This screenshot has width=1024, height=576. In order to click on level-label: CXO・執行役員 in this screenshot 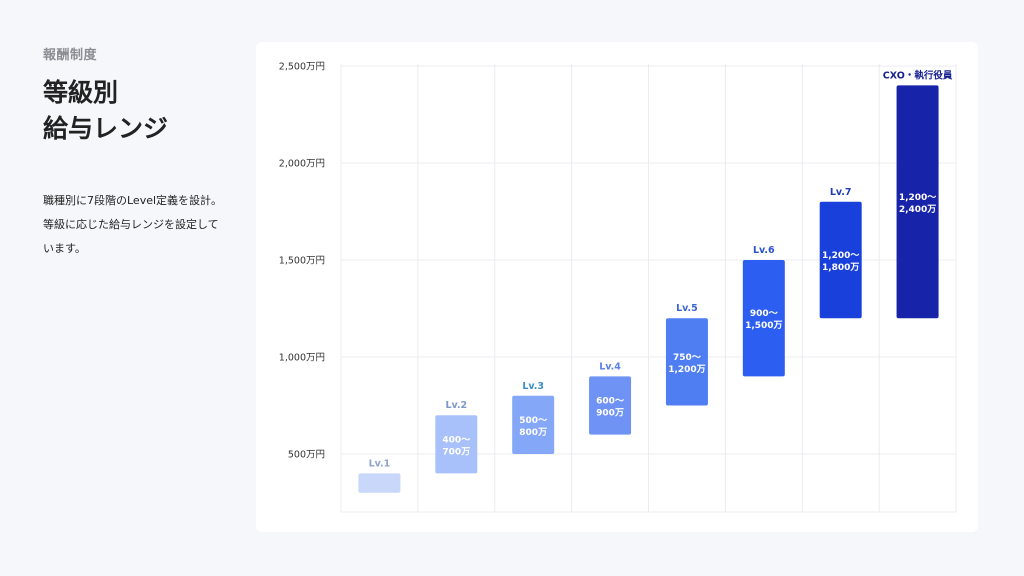, I will do `click(918, 75)`.